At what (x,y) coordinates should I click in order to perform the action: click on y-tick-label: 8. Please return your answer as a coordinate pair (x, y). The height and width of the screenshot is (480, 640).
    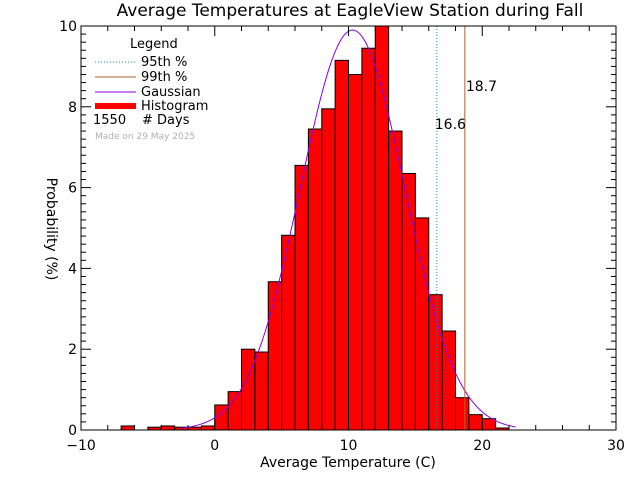
    Looking at the image, I should click on (72, 108).